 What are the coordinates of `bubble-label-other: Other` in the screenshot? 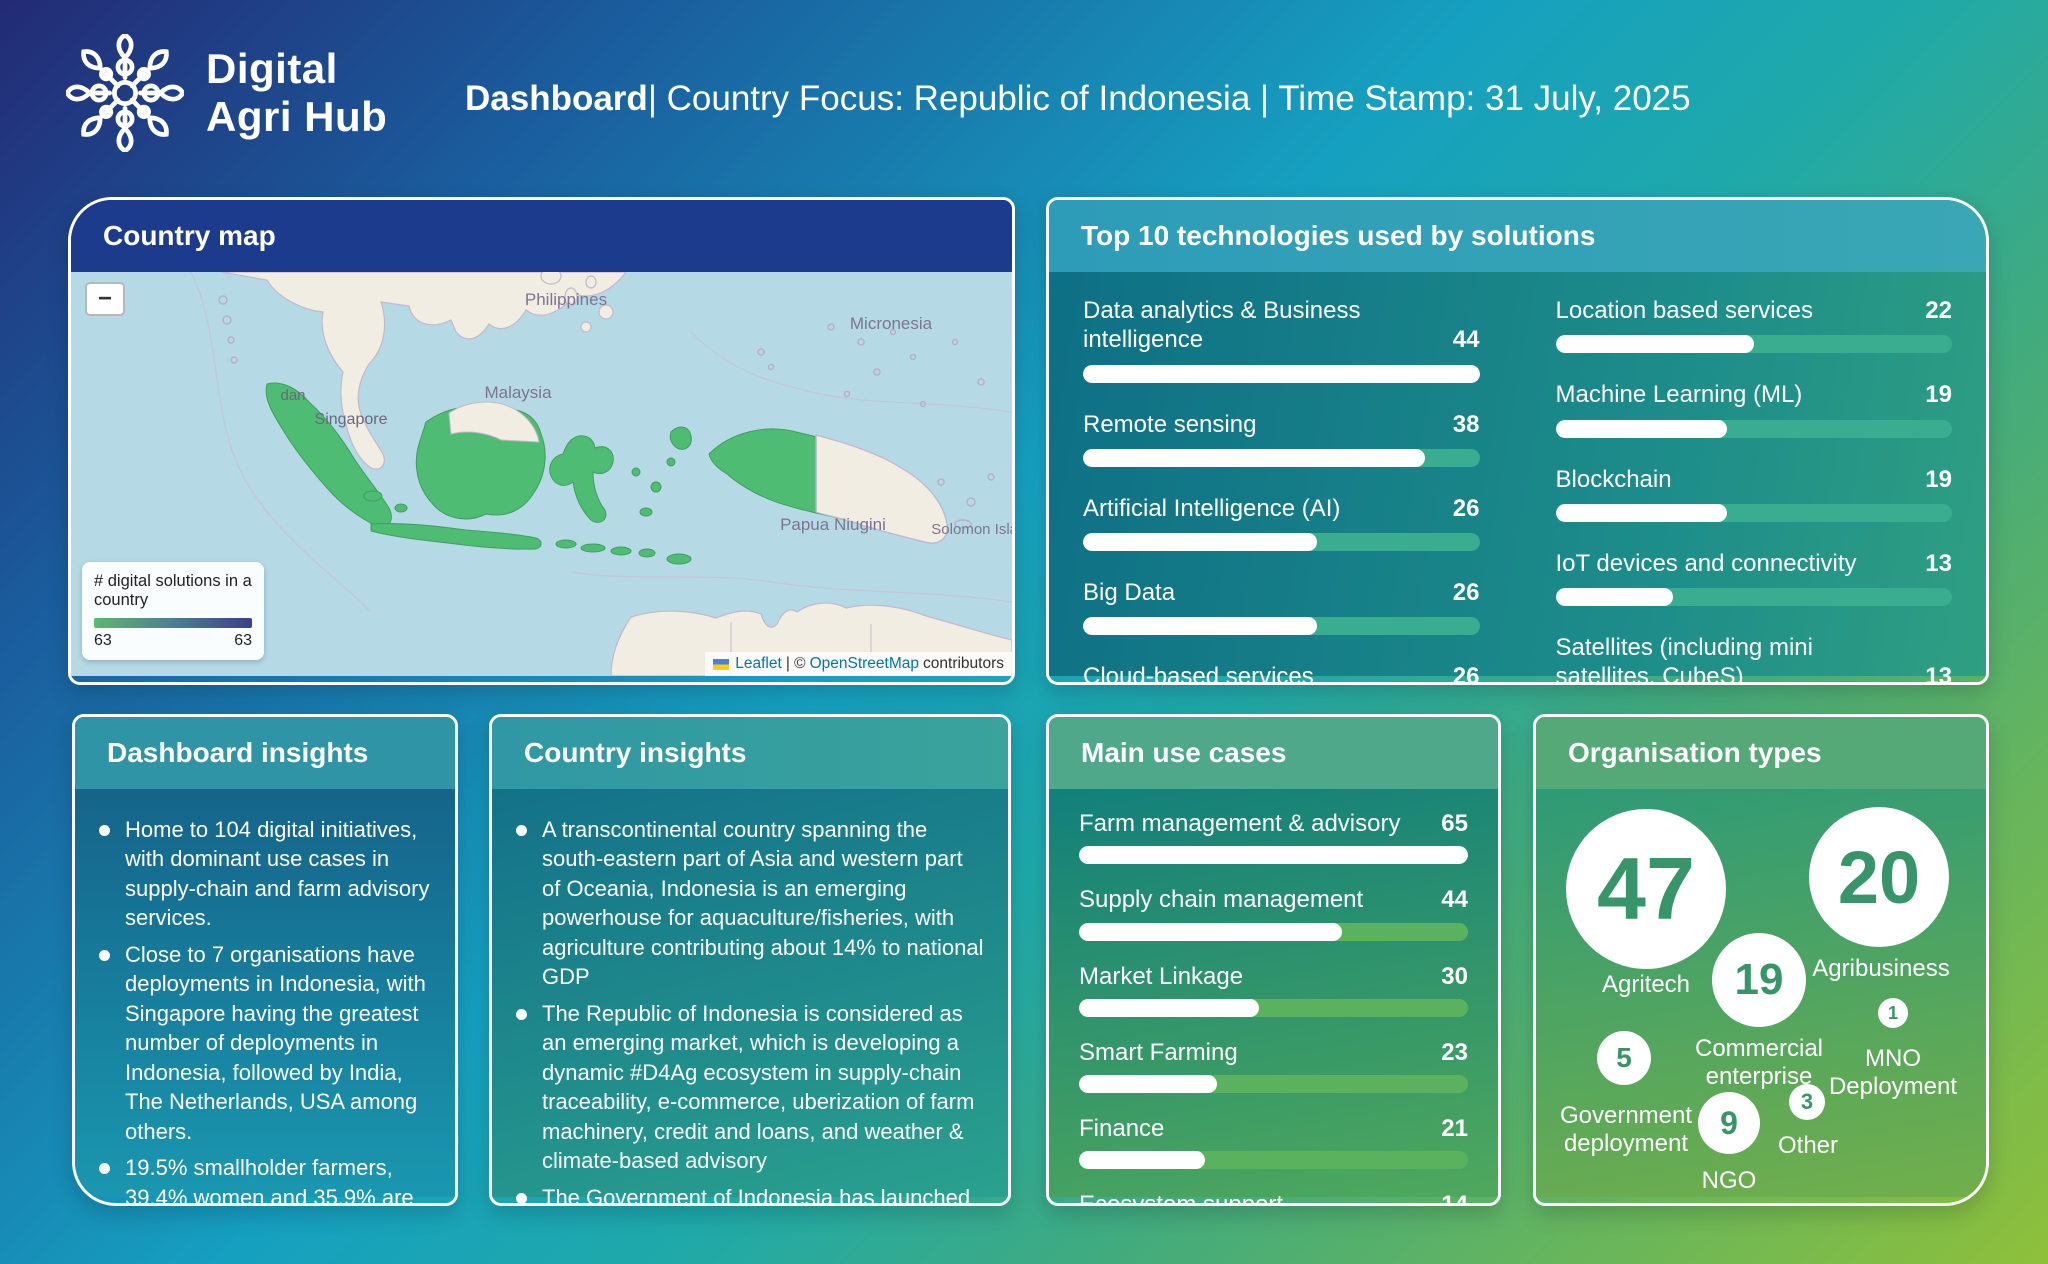 It's located at (1808, 1145).